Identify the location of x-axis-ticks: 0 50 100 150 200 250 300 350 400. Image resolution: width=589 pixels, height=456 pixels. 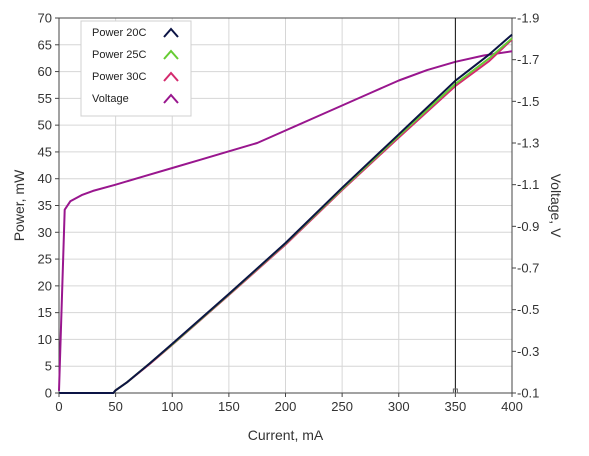
(289, 403).